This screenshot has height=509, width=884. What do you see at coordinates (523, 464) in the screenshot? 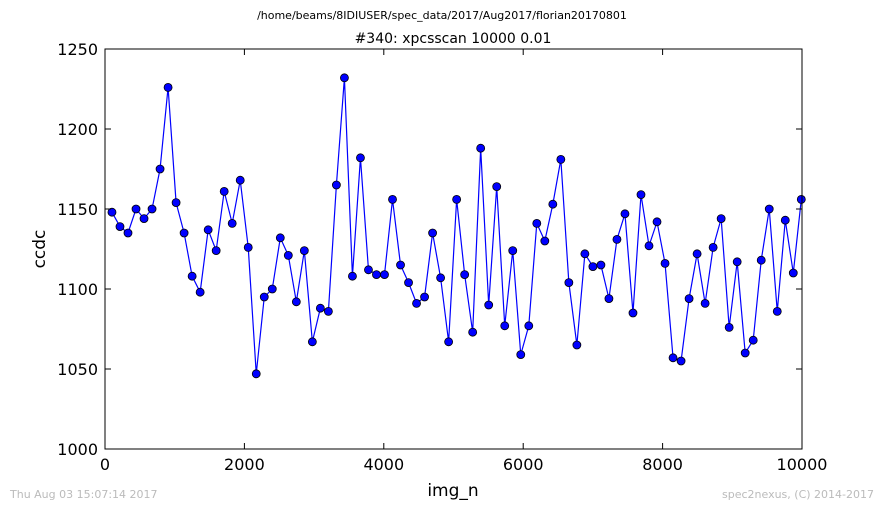
I see `x-tick-label: 6000` at bounding box center [523, 464].